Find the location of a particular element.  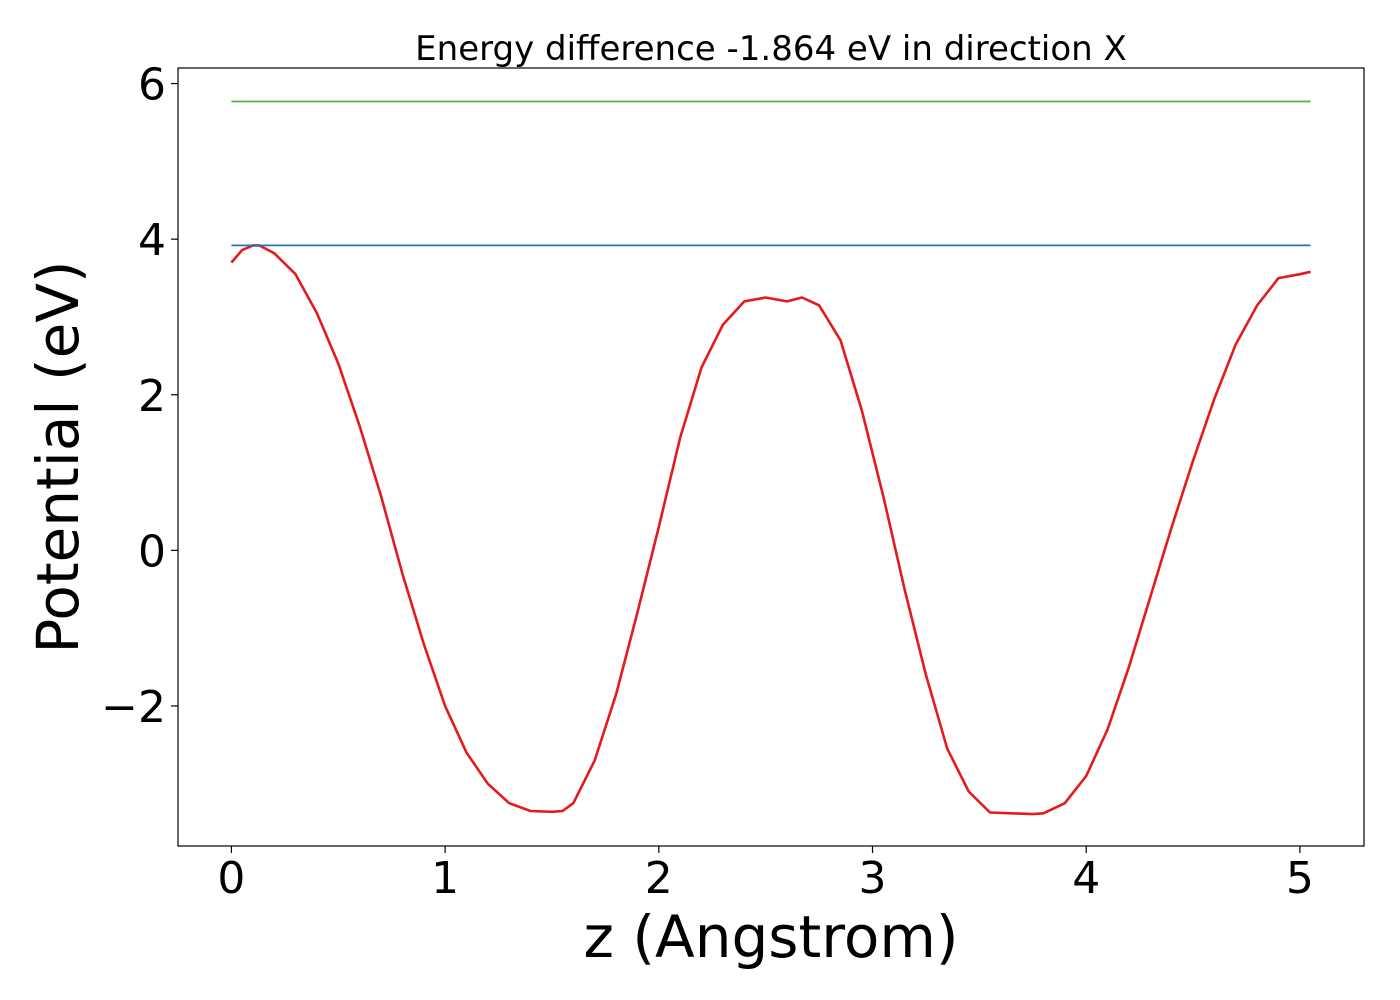

y-tick-label: −2 is located at coordinates (133, 707).